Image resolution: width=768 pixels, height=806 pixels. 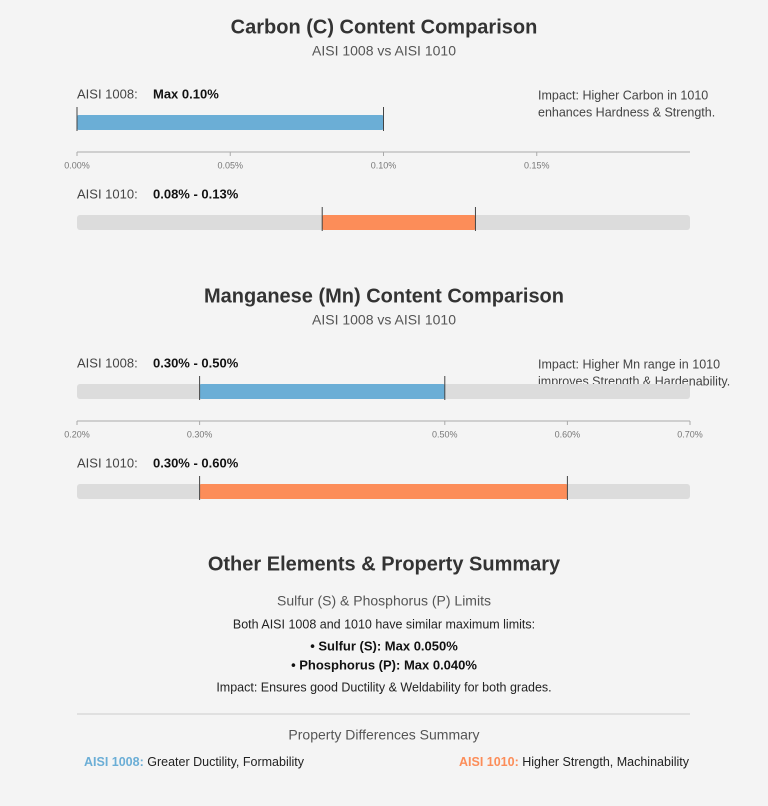 What do you see at coordinates (384, 296) in the screenshot?
I see `chart-title: Manganese (Mn) Content Comparison` at bounding box center [384, 296].